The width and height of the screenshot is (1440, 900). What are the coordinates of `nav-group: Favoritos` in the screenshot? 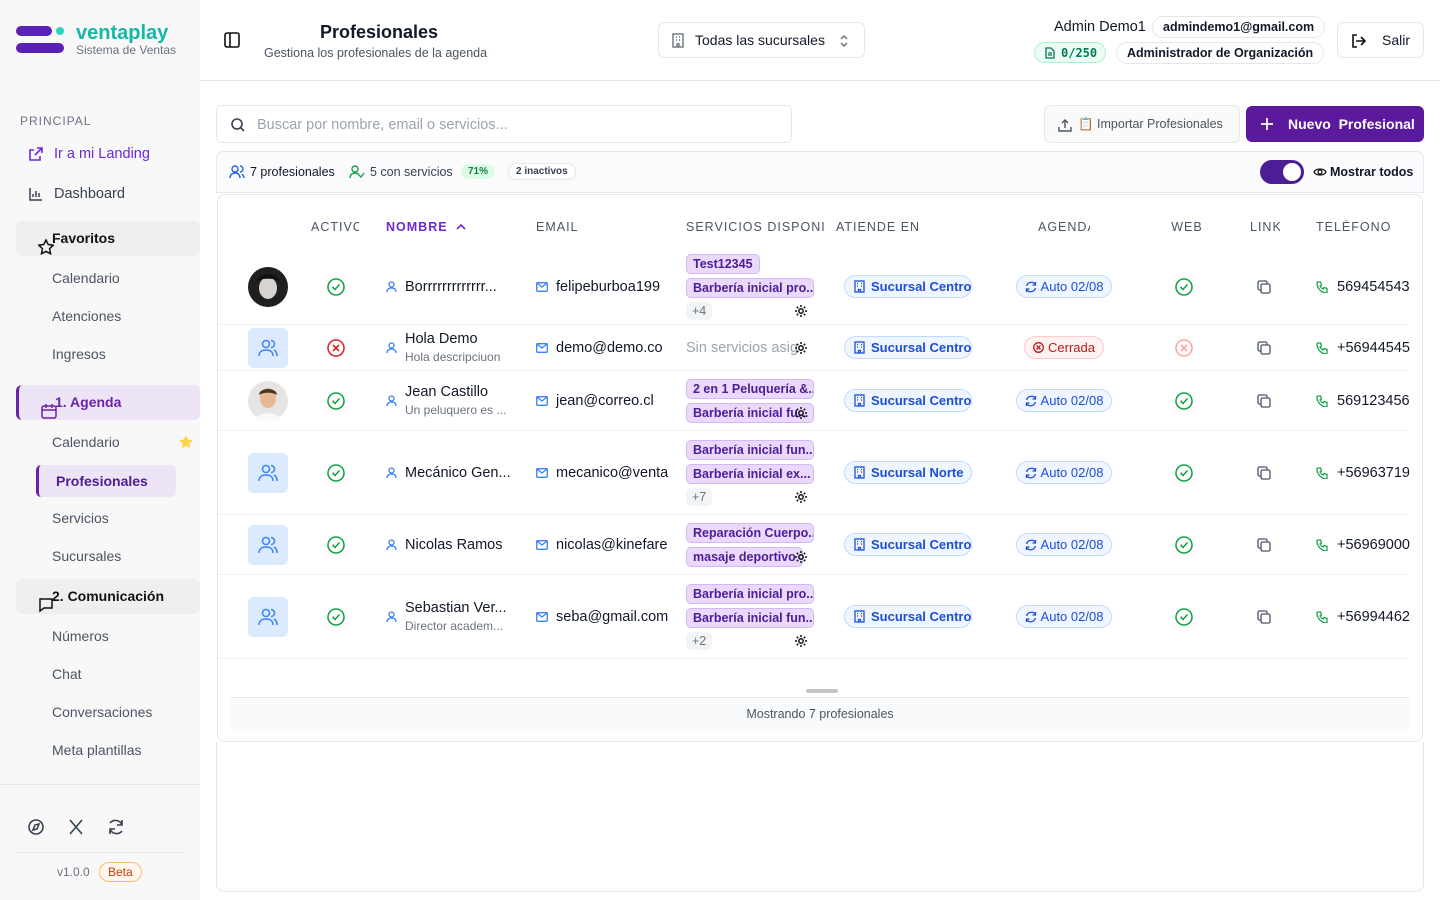 It's located at (108, 238).